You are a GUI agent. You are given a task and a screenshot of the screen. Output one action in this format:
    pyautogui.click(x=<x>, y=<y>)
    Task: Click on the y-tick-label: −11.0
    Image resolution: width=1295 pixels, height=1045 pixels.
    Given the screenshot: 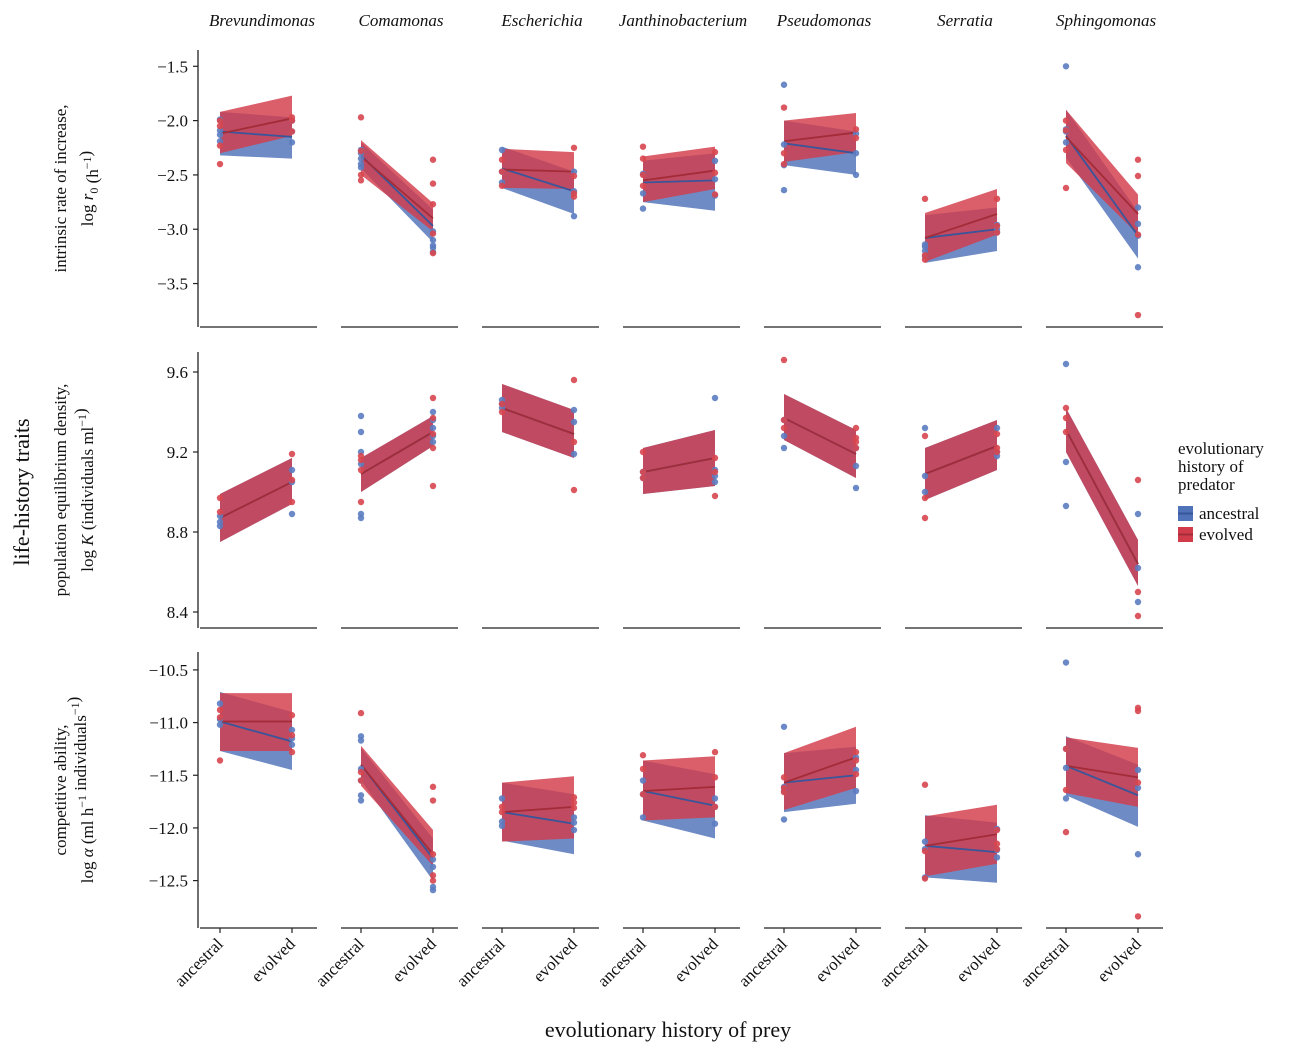 What is the action you would take?
    pyautogui.click(x=168, y=723)
    